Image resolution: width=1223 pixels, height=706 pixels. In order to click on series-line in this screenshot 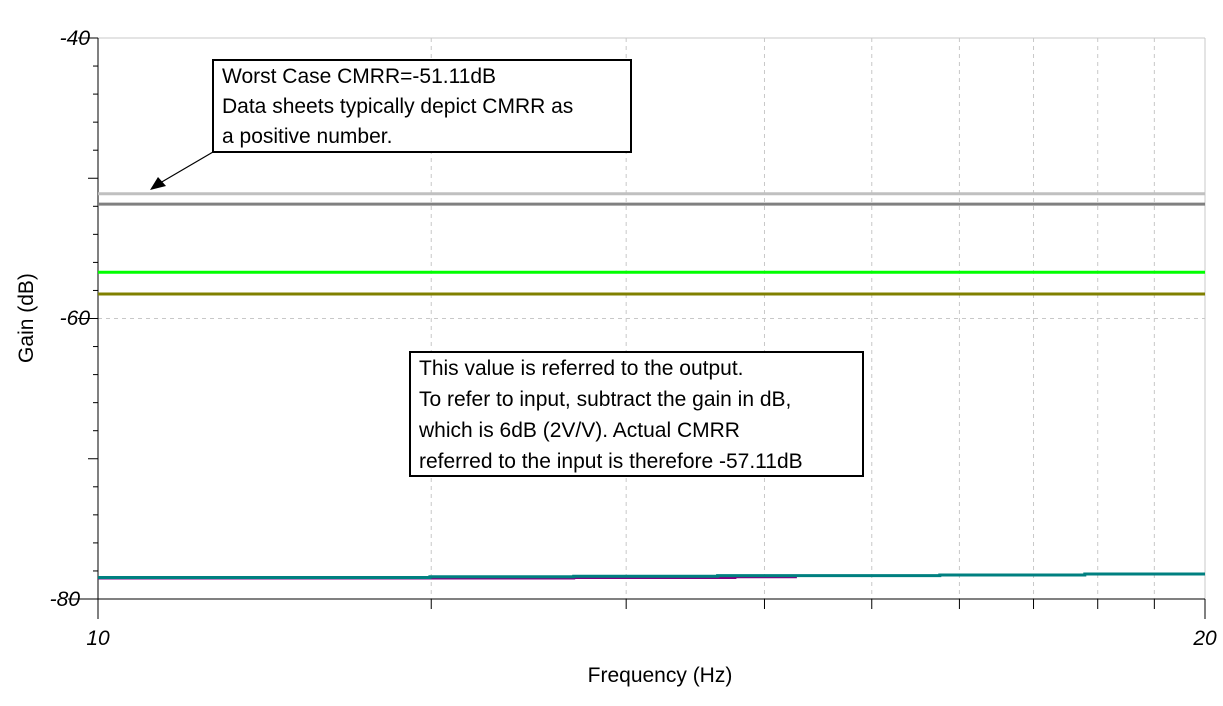, I will do `click(651, 575)`.